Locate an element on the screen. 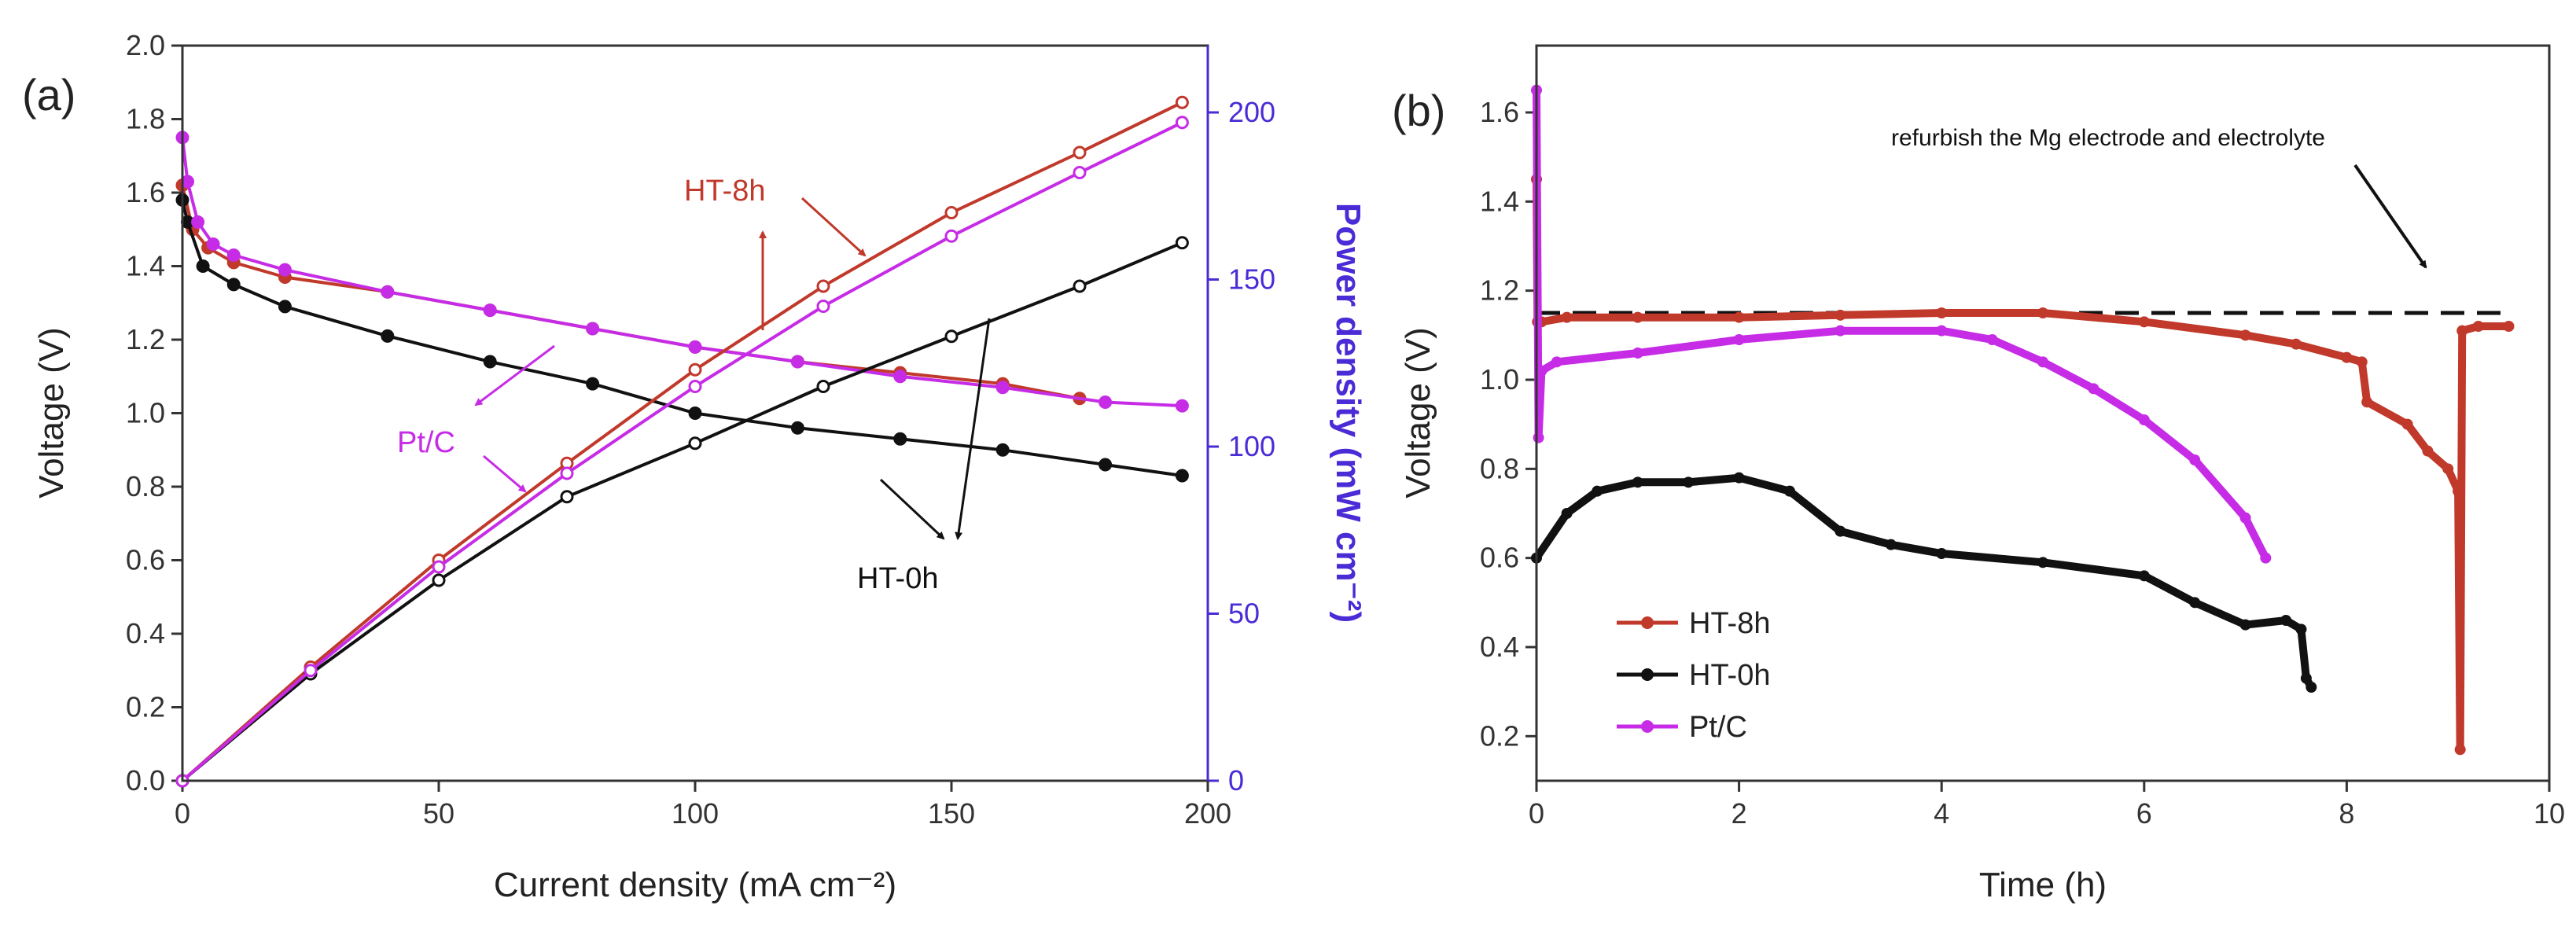  legend-label-ht8h: HT-8h is located at coordinates (1729, 623).